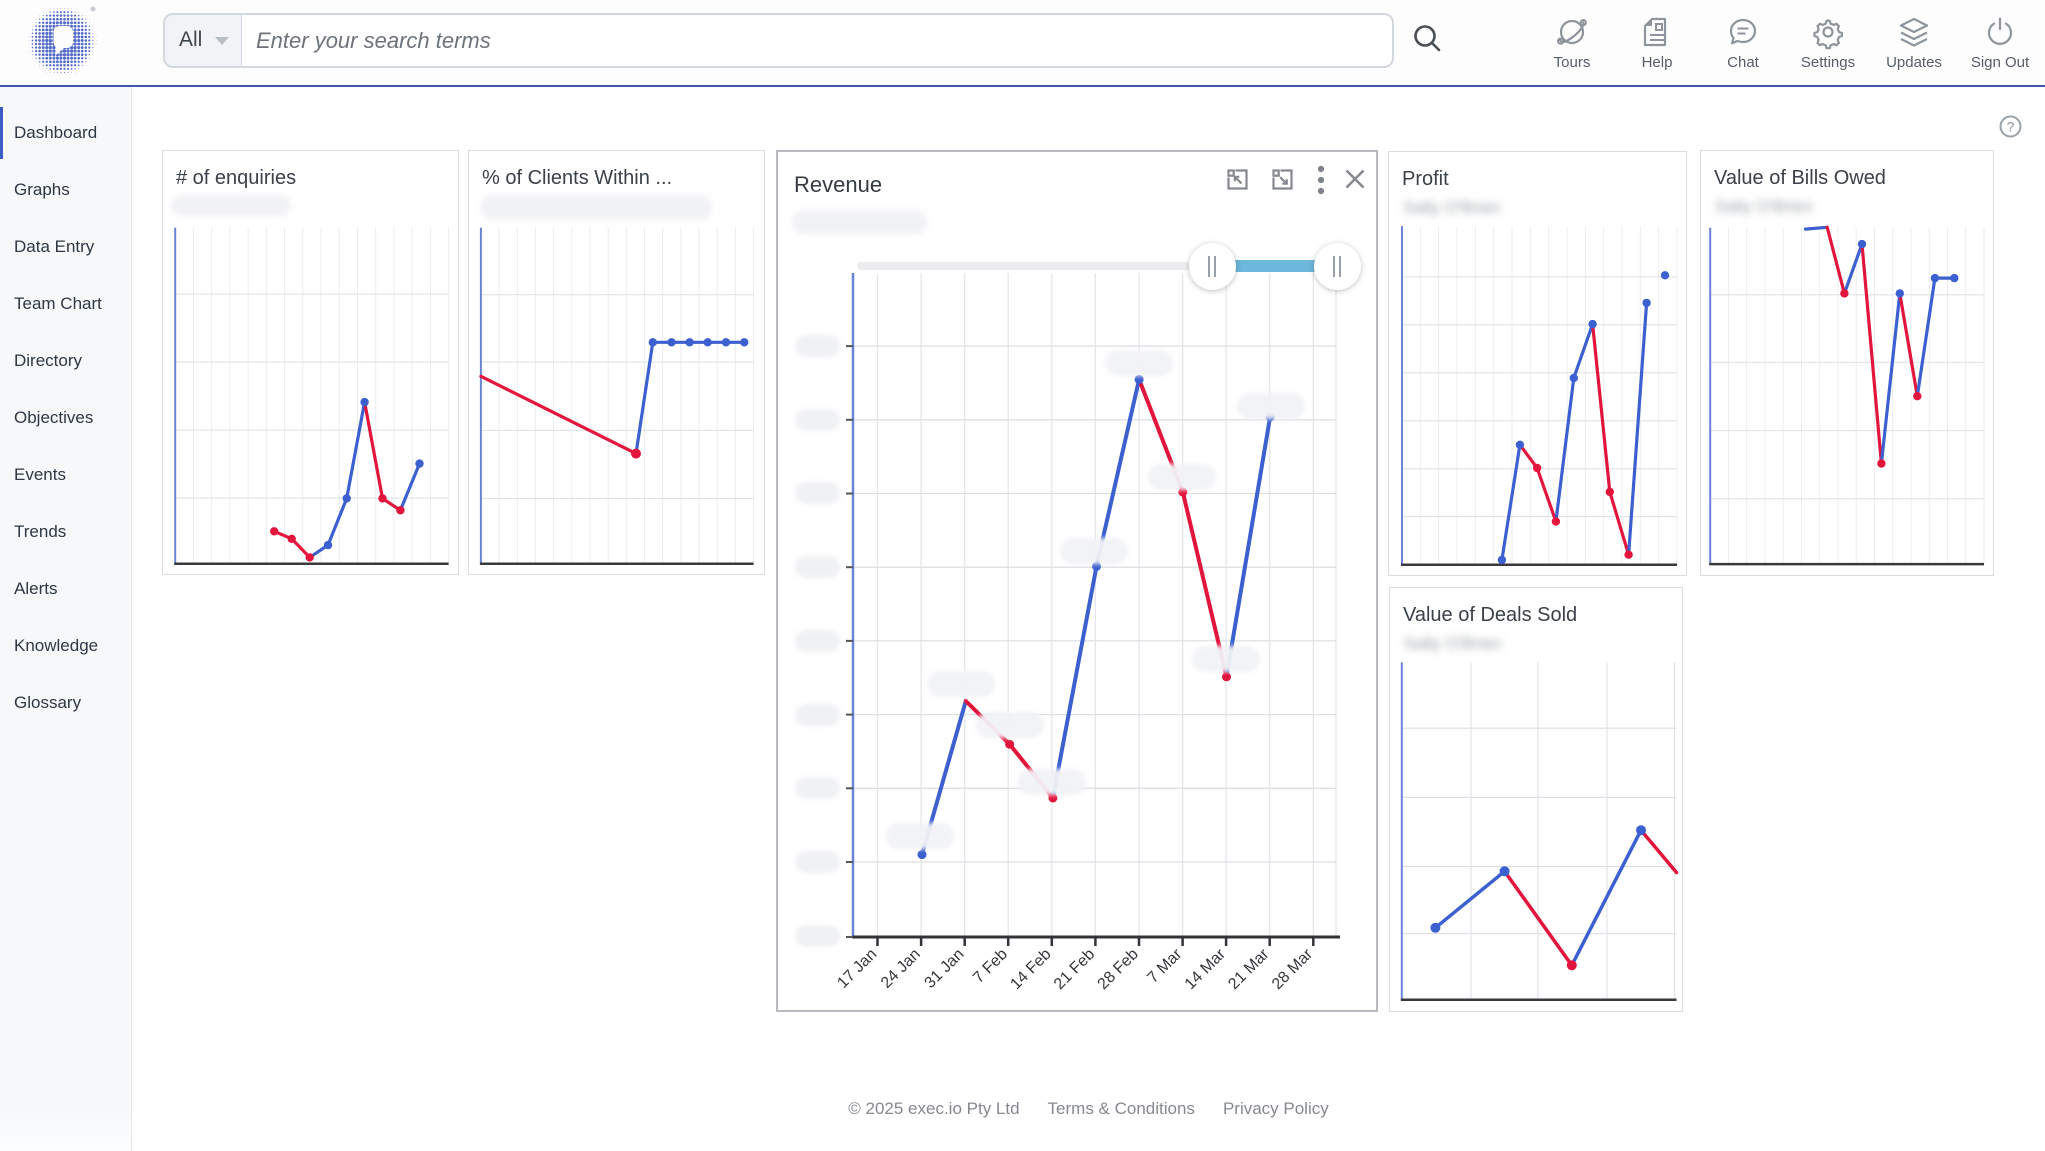  Describe the element at coordinates (990, 966) in the screenshot. I see `svg-text: 7 Feb` at that location.